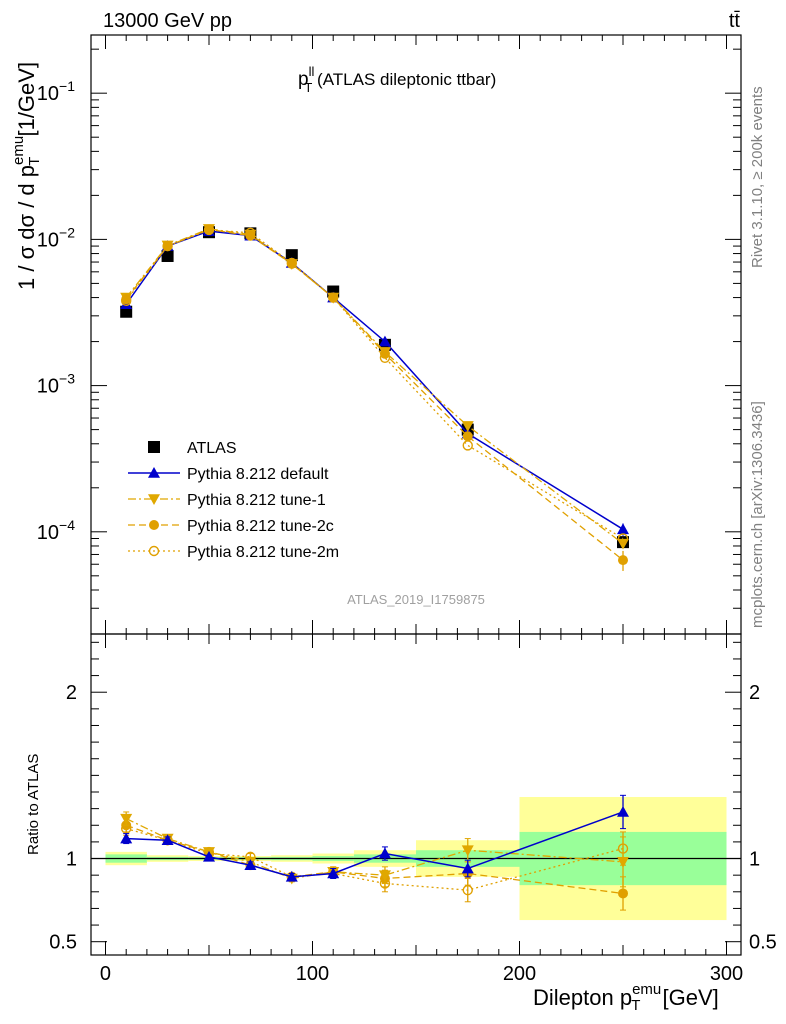  What do you see at coordinates (56, 91) in the screenshot?
I see `y-tick-label: 10⁻¹` at bounding box center [56, 91].